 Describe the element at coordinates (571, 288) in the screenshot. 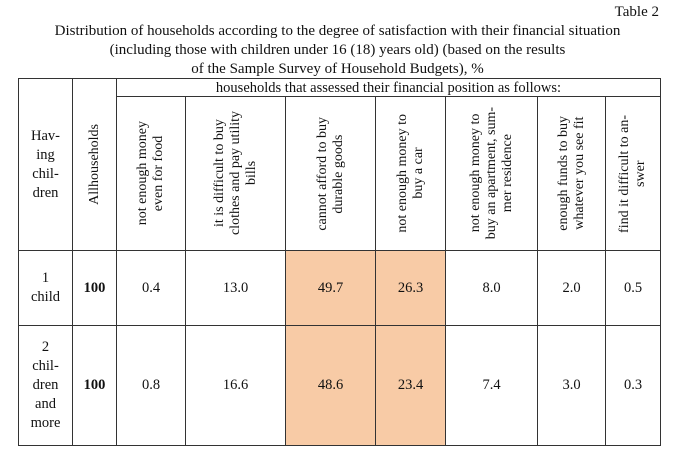

I see `value-cell: 2.0` at that location.